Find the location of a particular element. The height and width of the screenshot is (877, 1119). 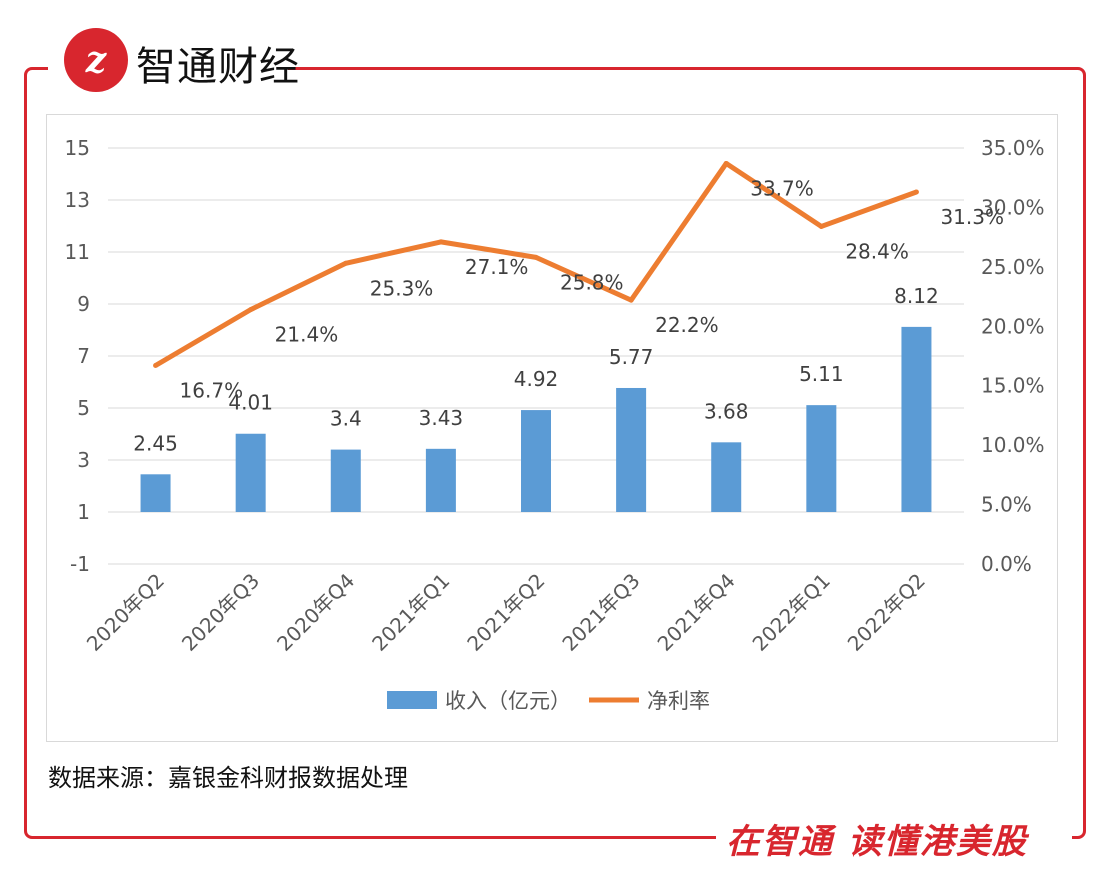

x-tick-label: 2021年Q4 is located at coordinates (696, 612).